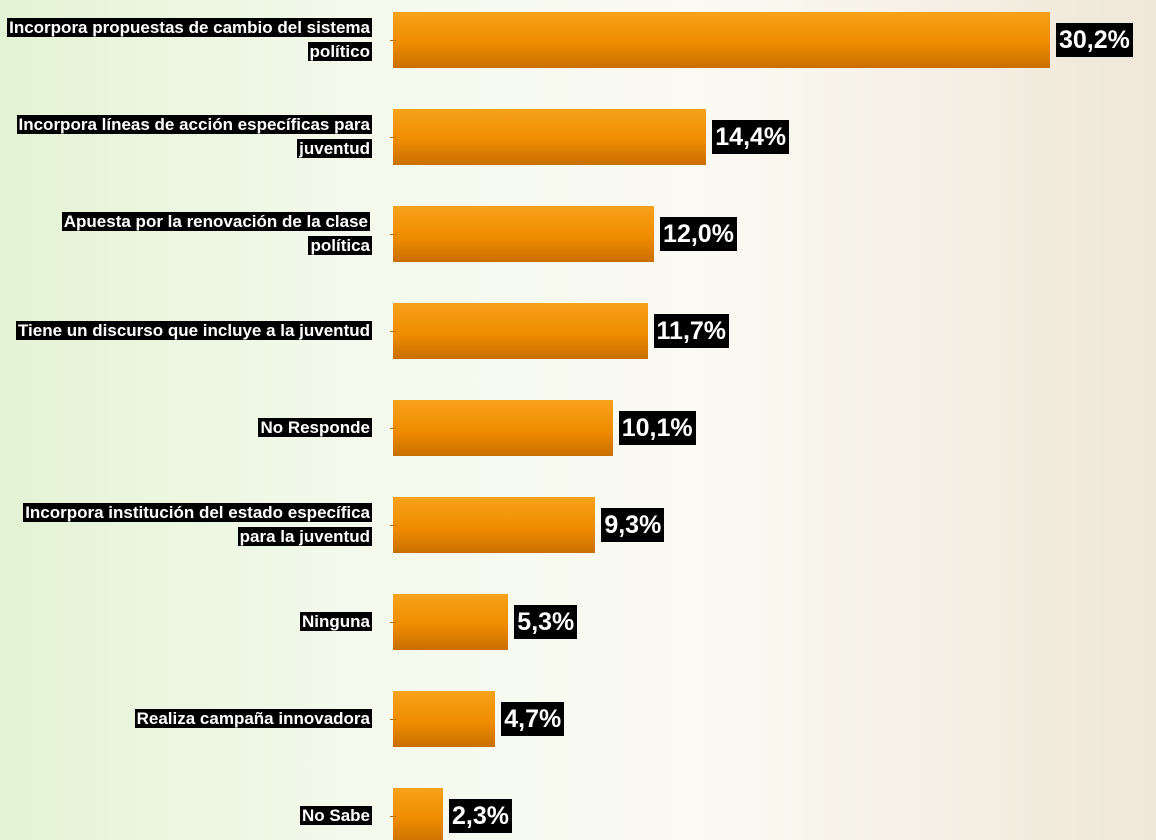 The image size is (1156, 840). What do you see at coordinates (691, 331) in the screenshot?
I see `value-label: 11,7%` at bounding box center [691, 331].